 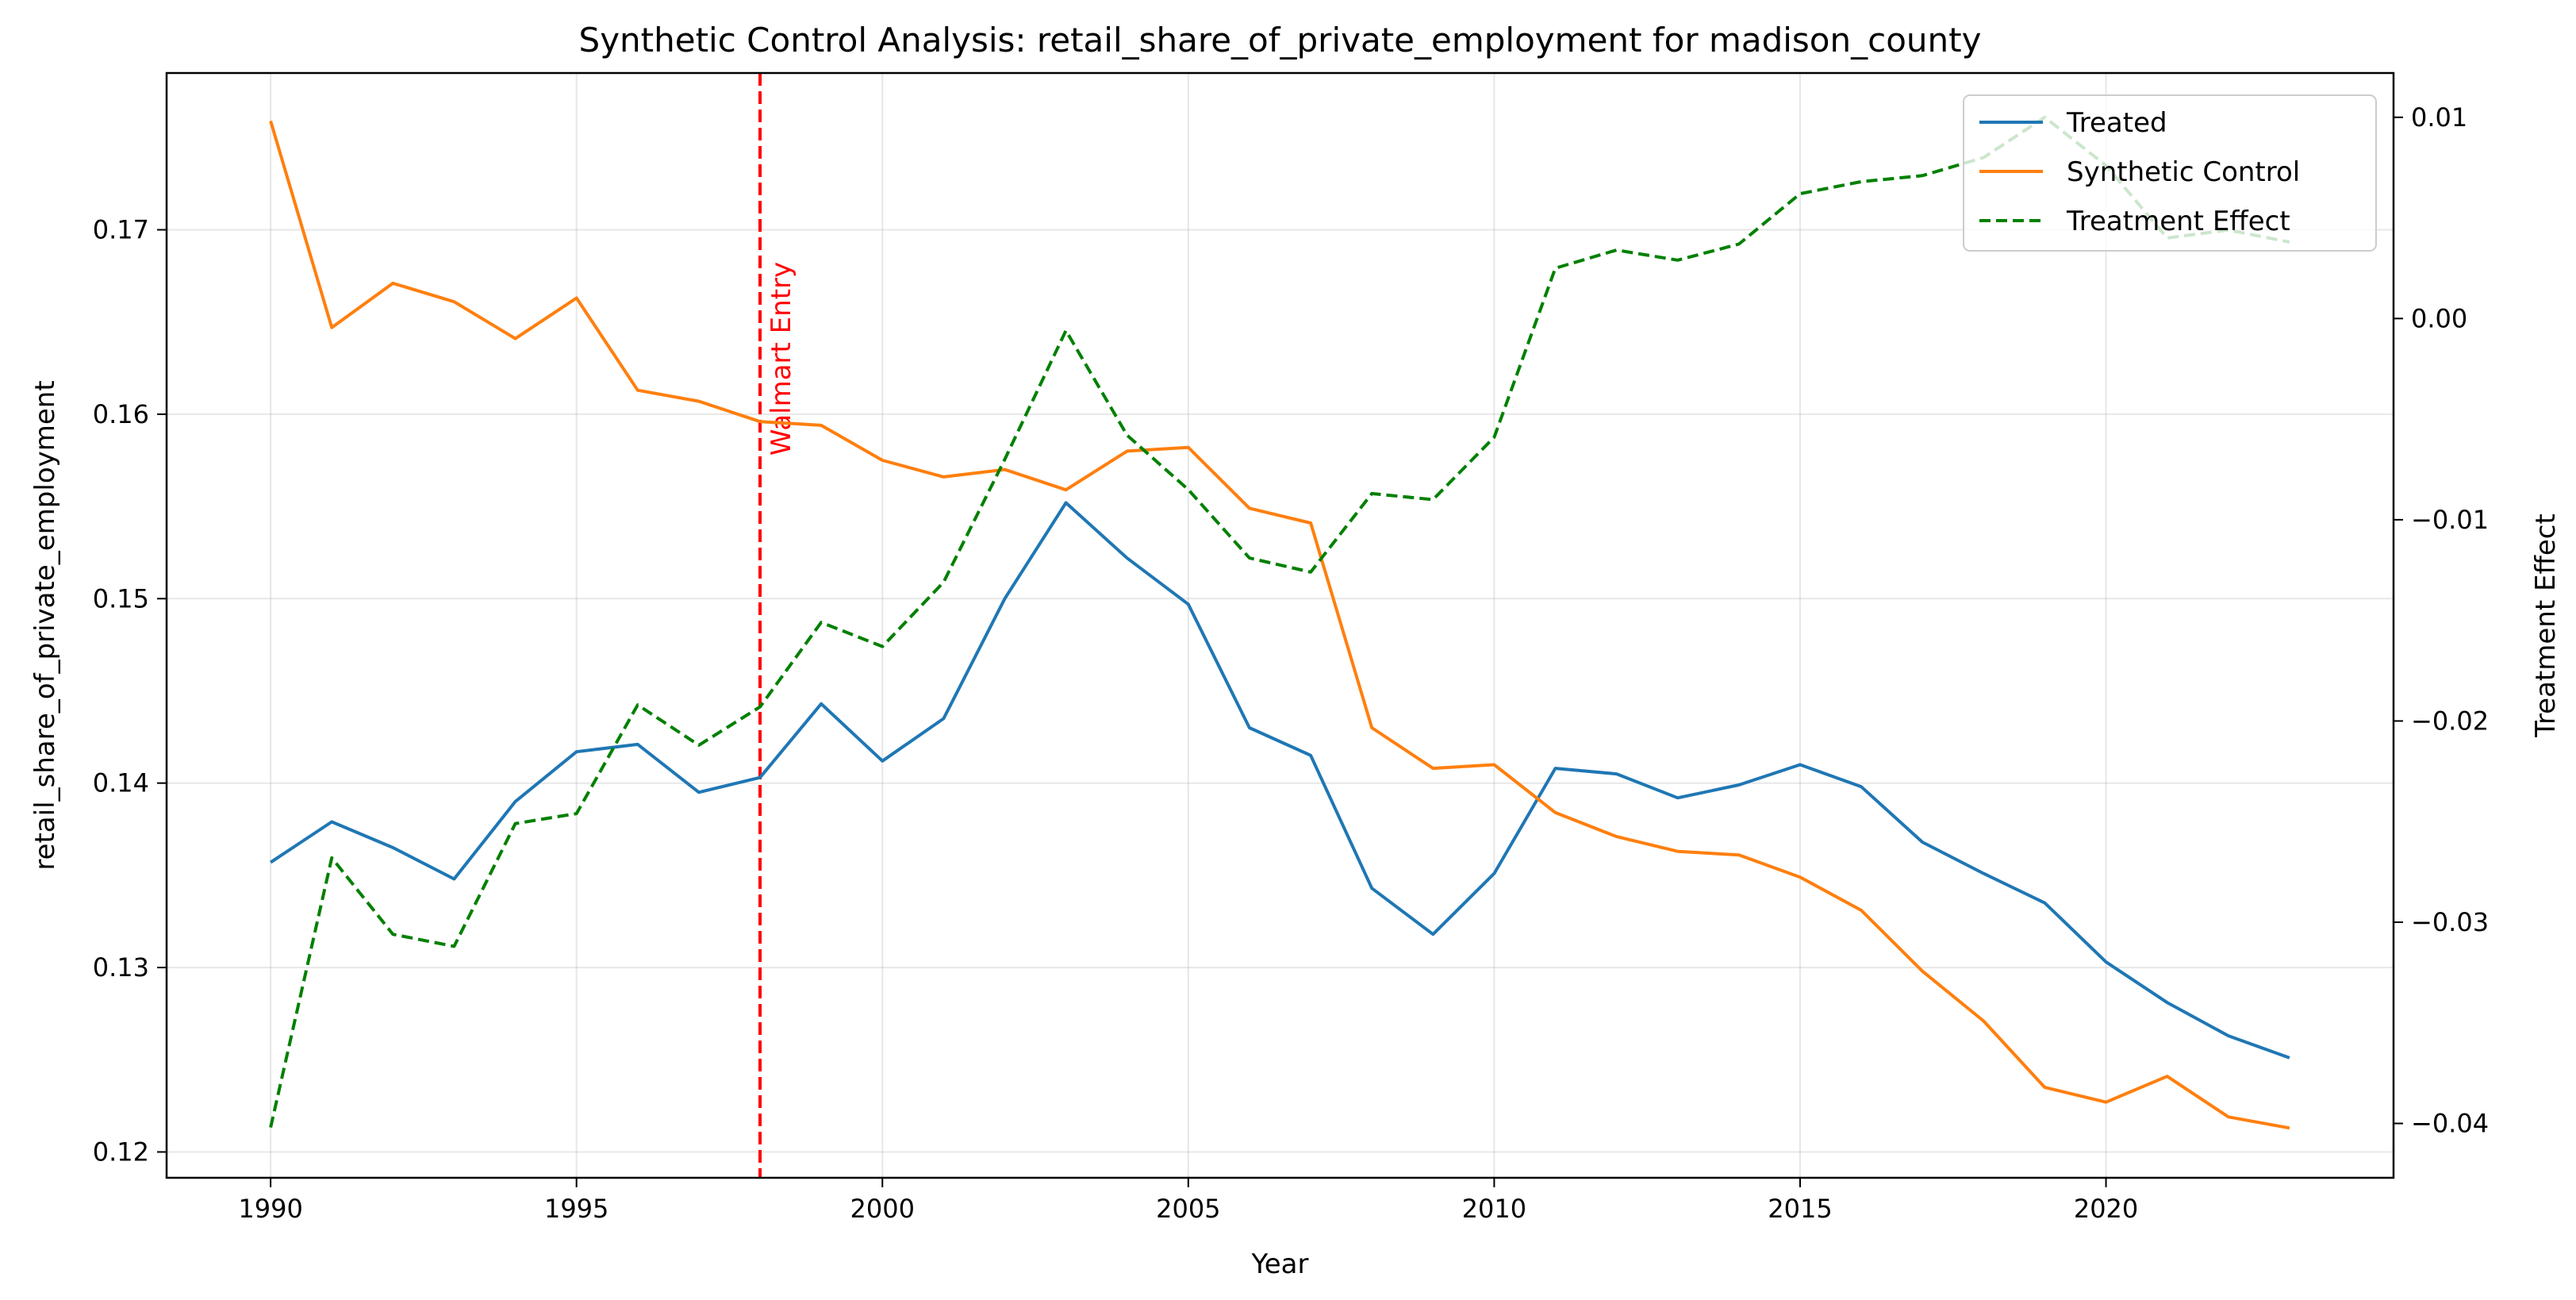 What do you see at coordinates (1188, 1209) in the screenshot?
I see `x-tick-label: 2005` at bounding box center [1188, 1209].